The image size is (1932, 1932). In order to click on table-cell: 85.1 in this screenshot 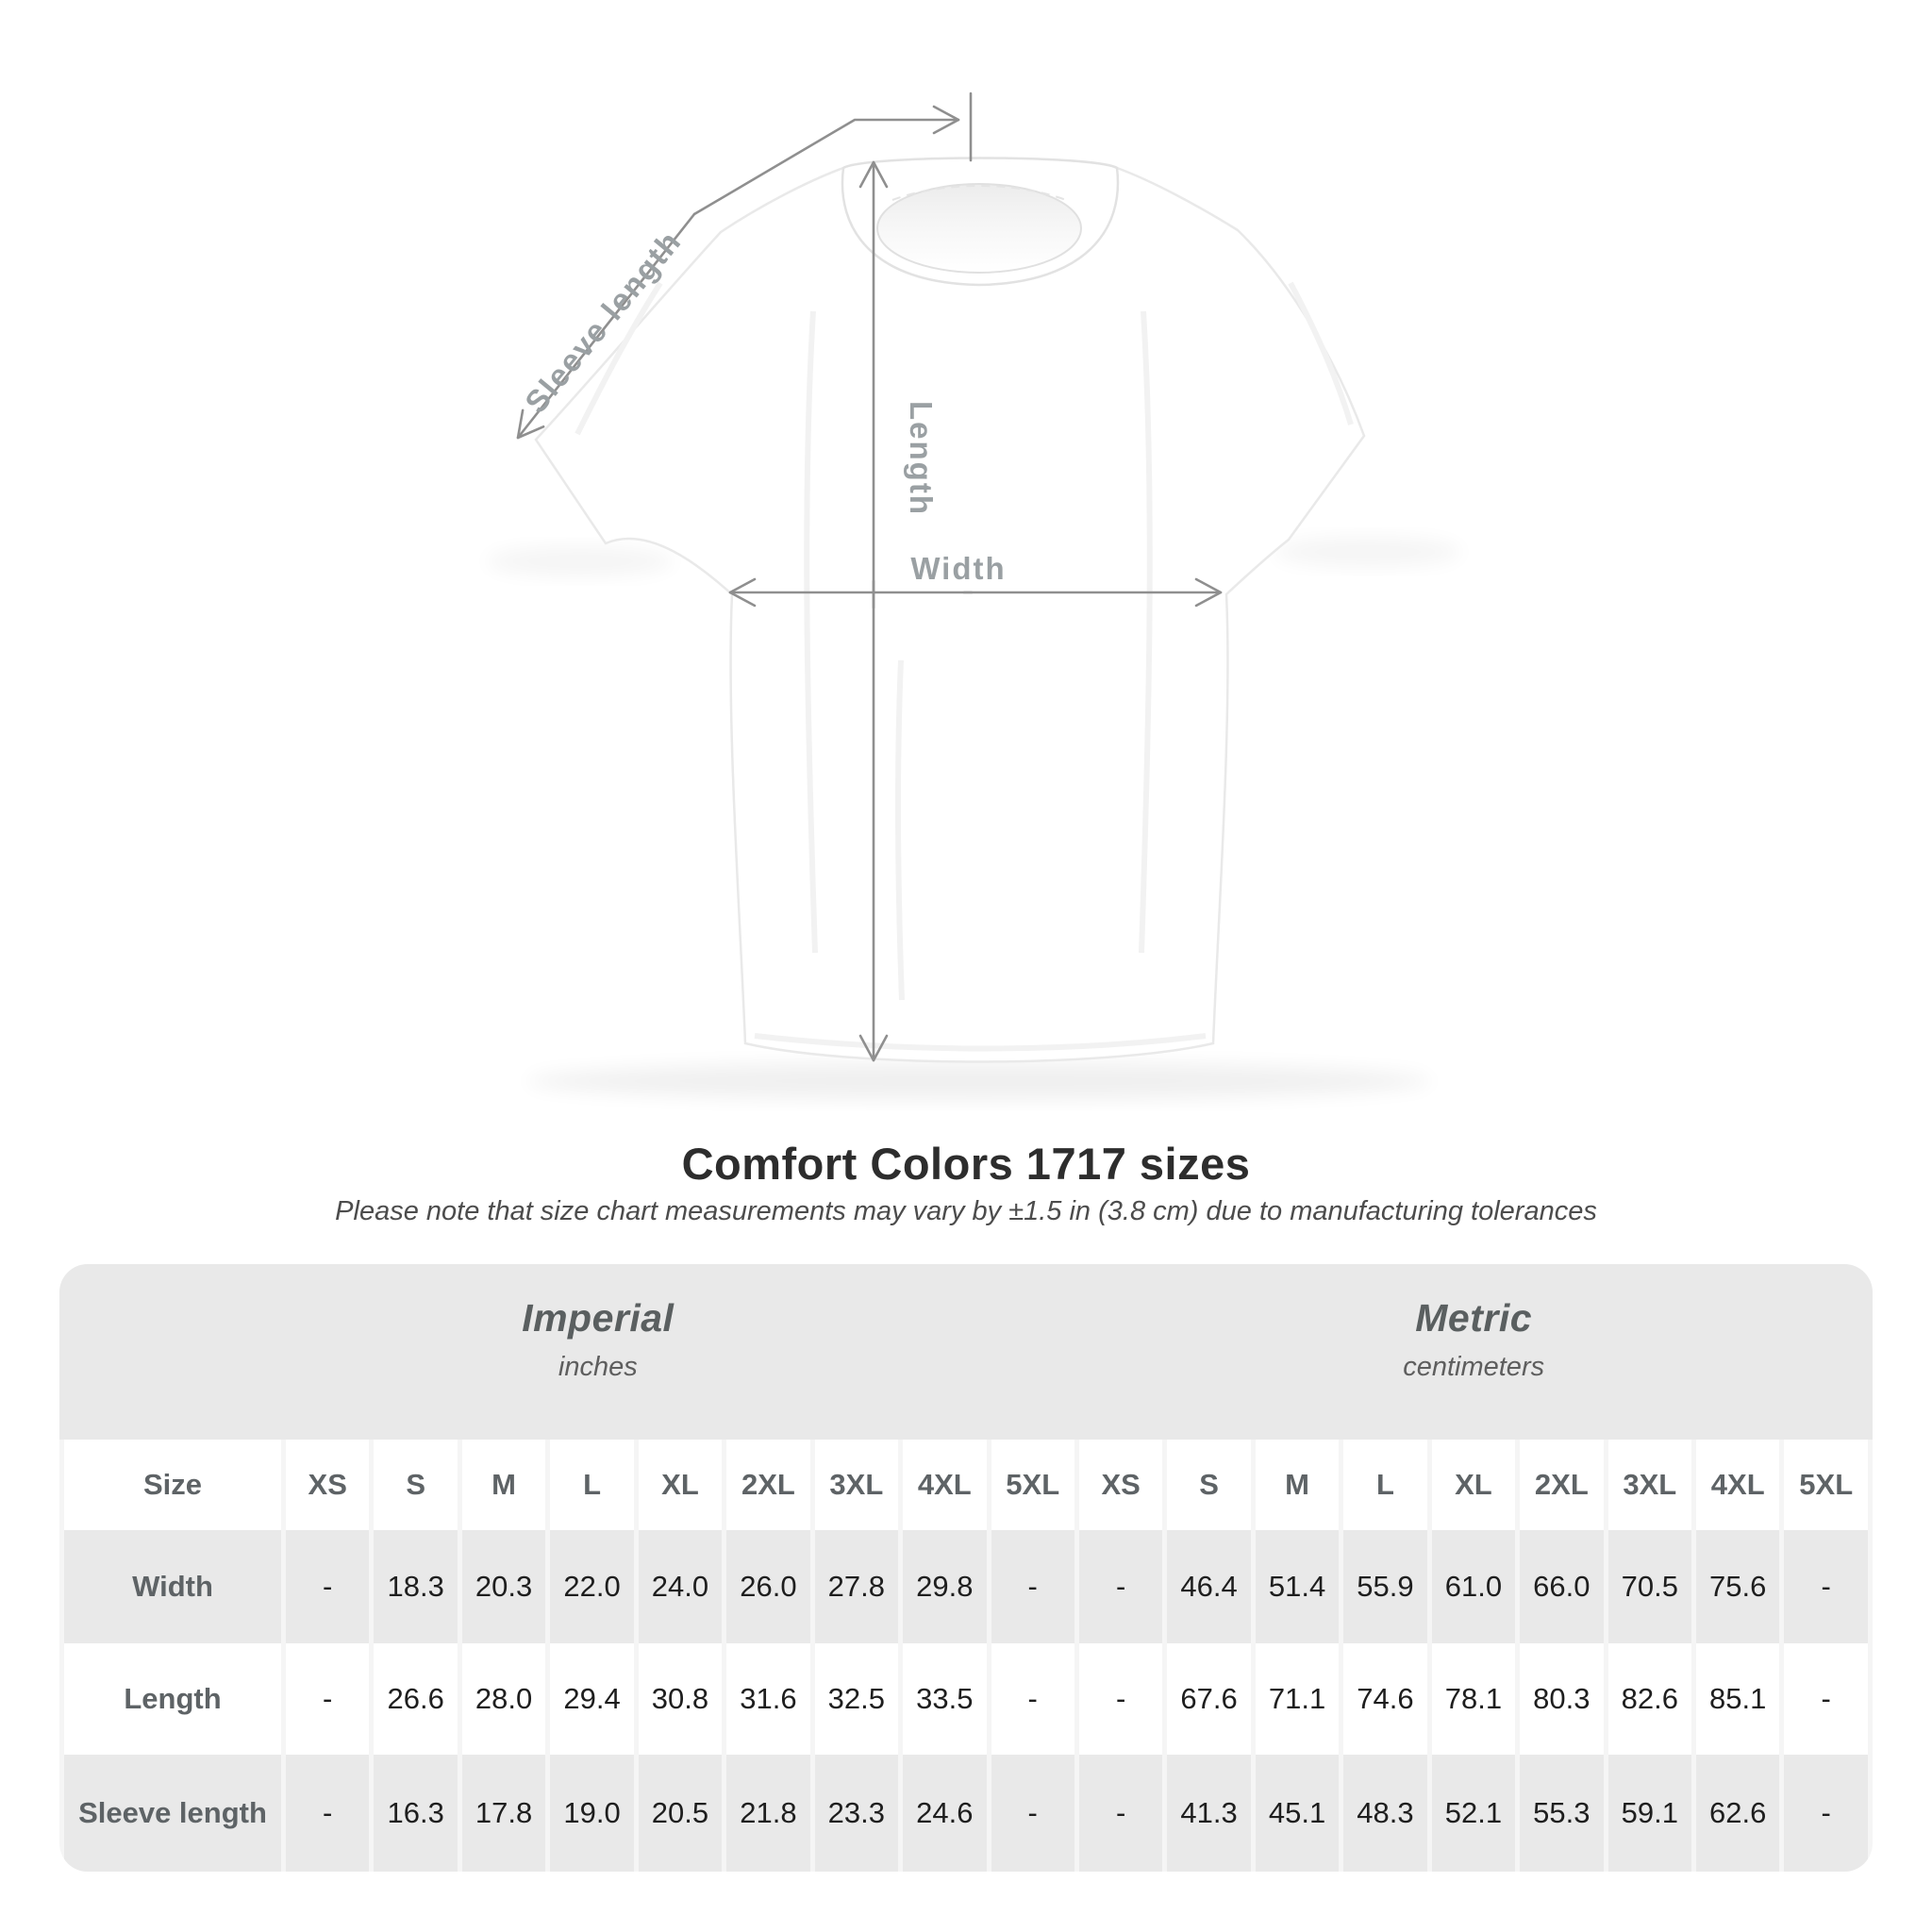, I will do `click(1738, 1699)`.